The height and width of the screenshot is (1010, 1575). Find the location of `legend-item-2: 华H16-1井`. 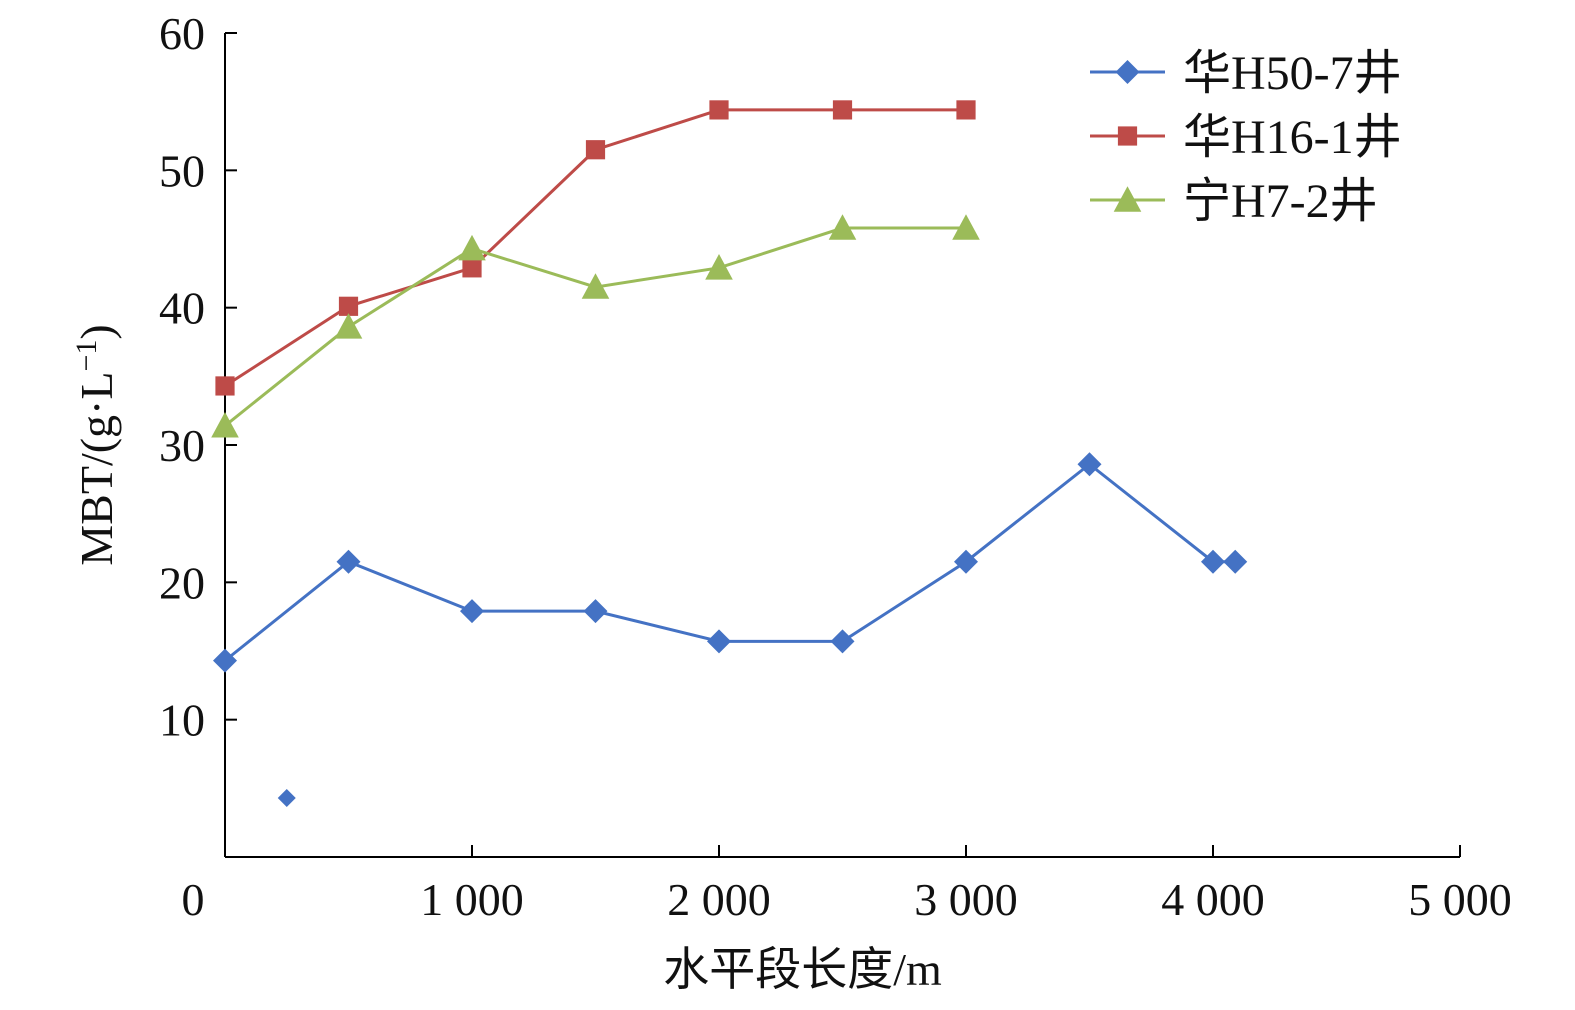

legend-item-2: 华H16-1井 is located at coordinates (1246, 137).